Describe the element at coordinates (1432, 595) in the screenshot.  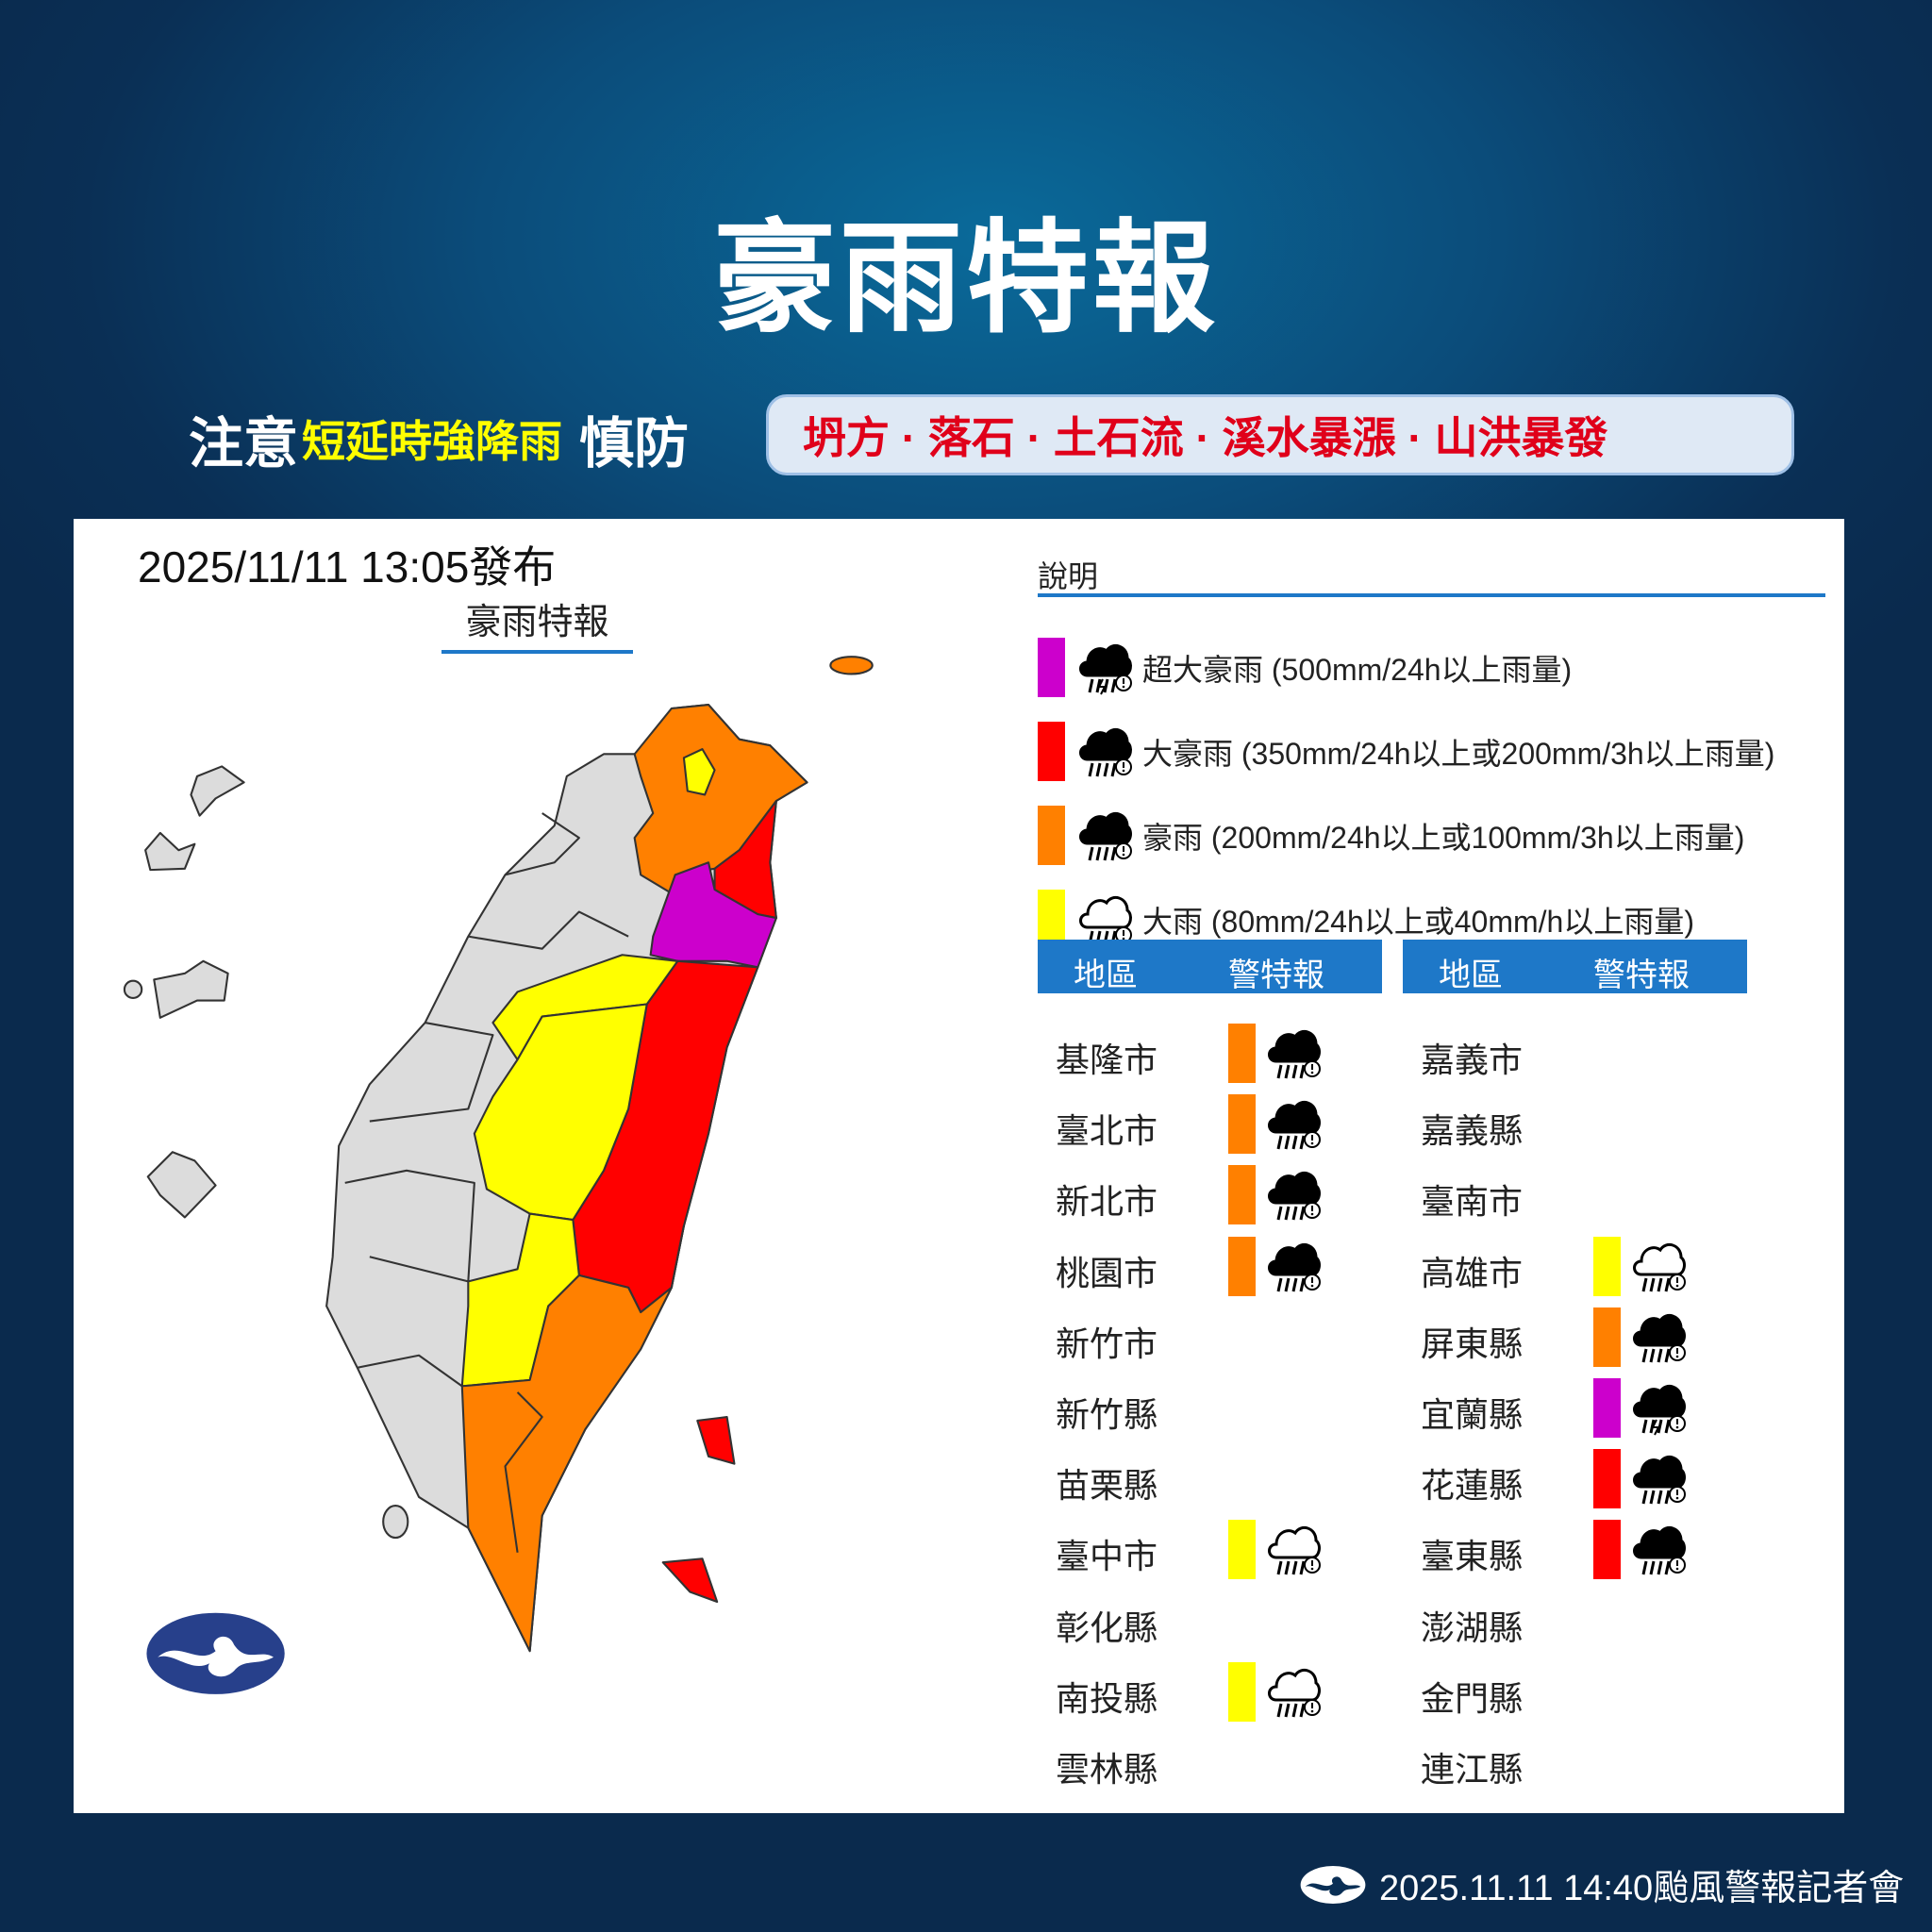
I see `legend-divider` at that location.